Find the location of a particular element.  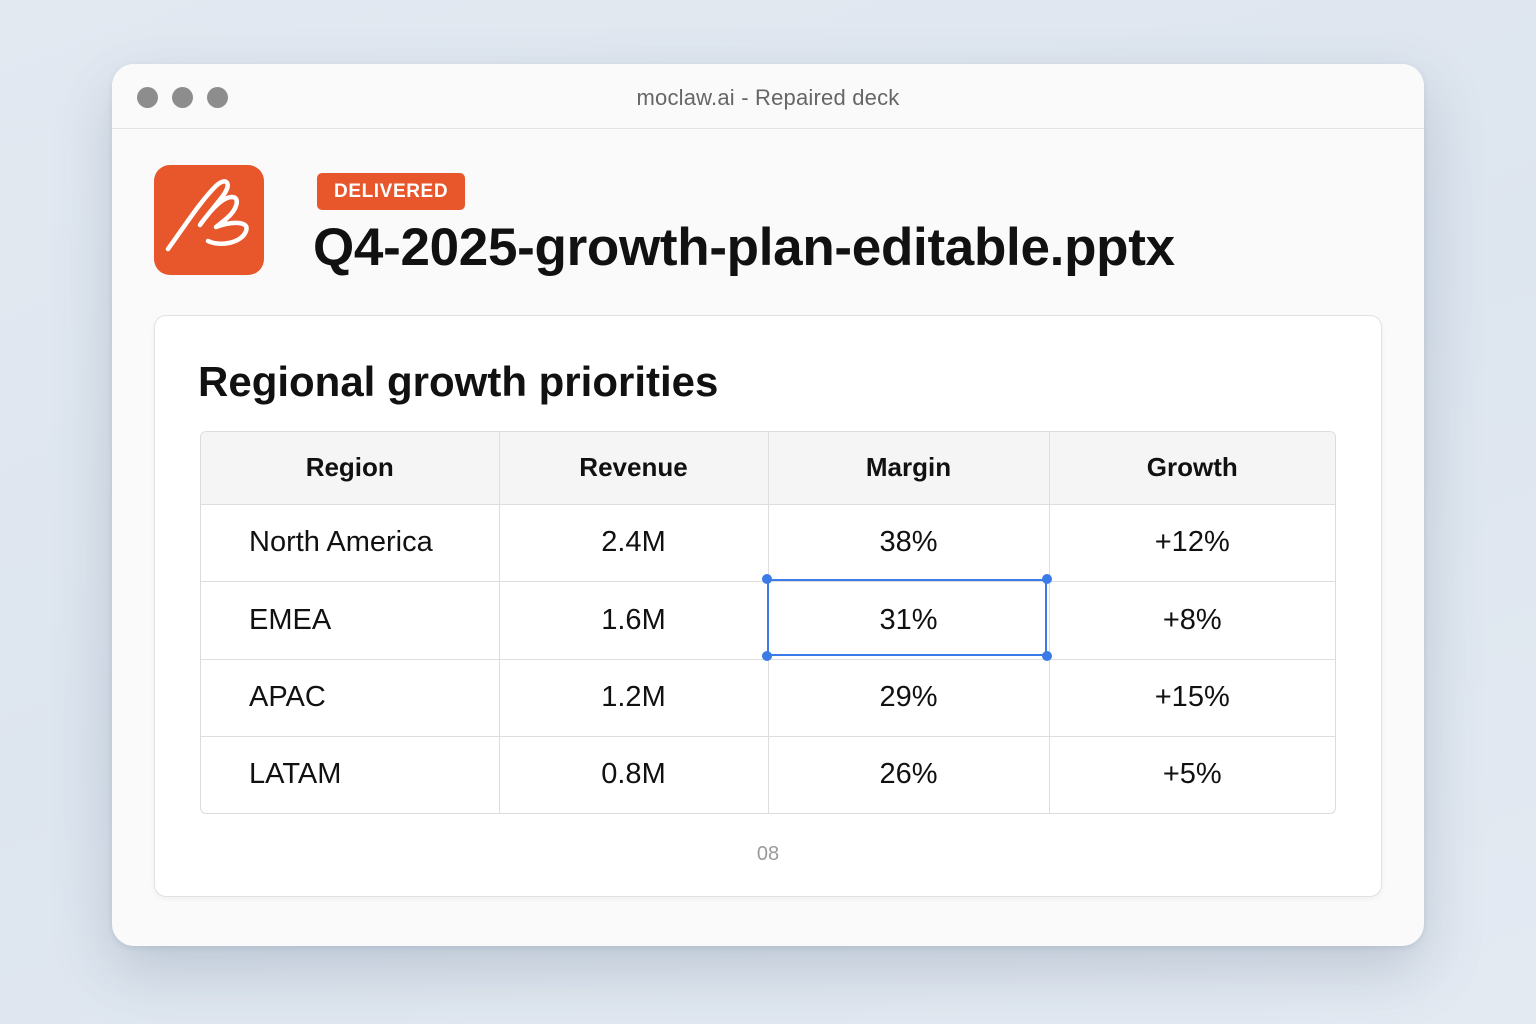

column-header-revenue: Revenue is located at coordinates (634, 468).